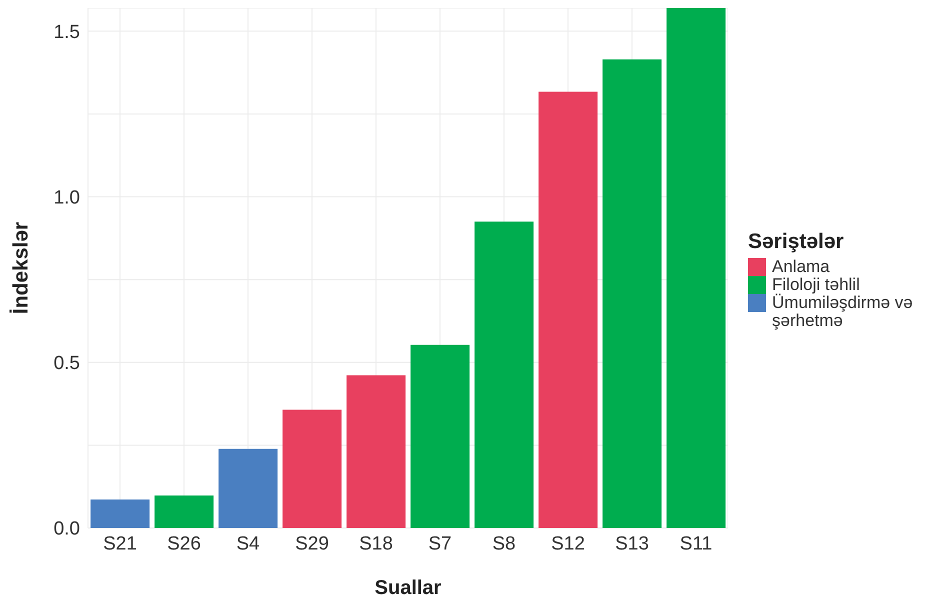 This screenshot has width=936, height=616. I want to click on y-axis-title: İndekslər, so click(20, 268).